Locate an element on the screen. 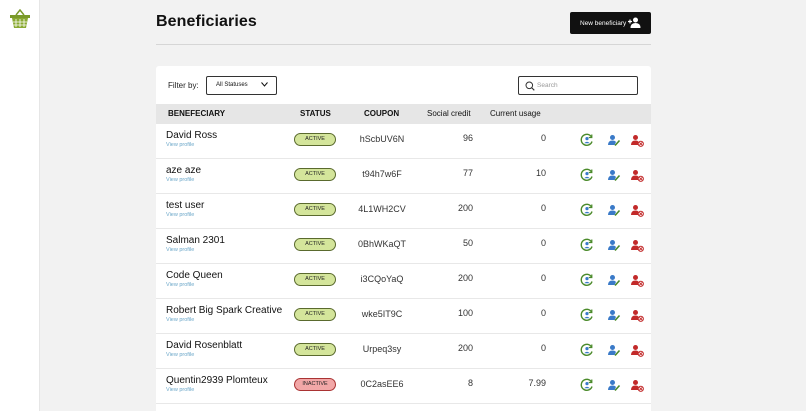 This screenshot has height=411, width=806. status-filter-value: All Statuses is located at coordinates (232, 85).